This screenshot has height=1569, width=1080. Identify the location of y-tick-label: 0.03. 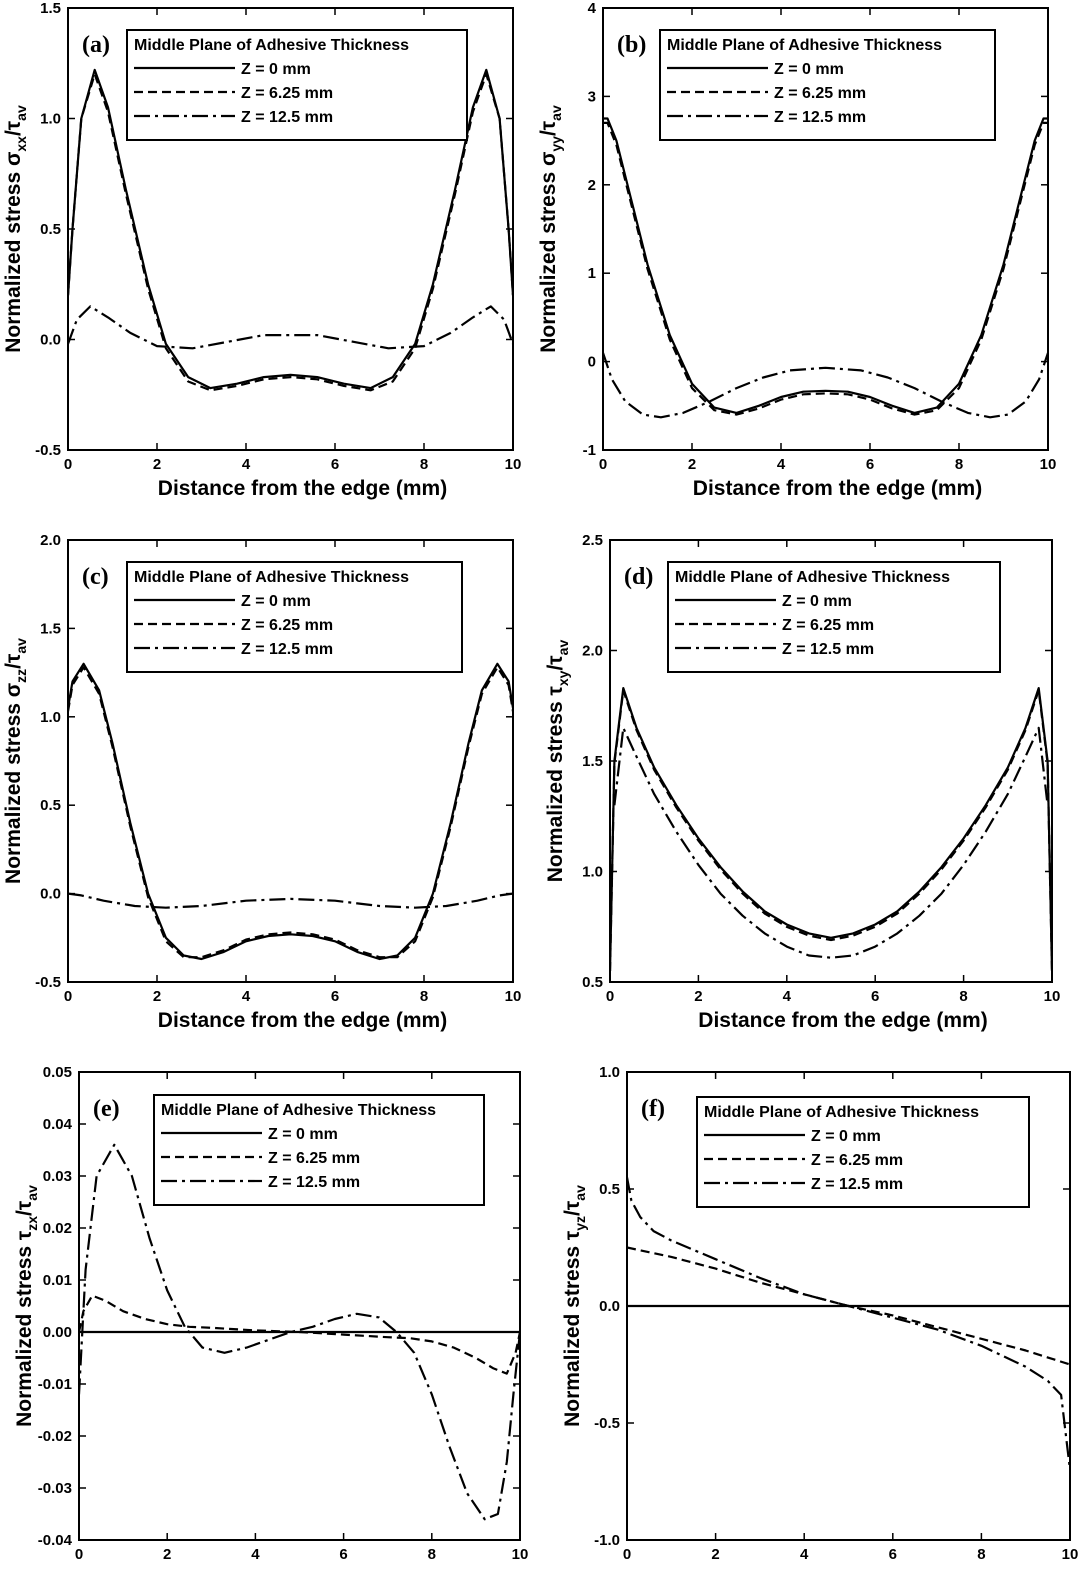
(57, 1176).